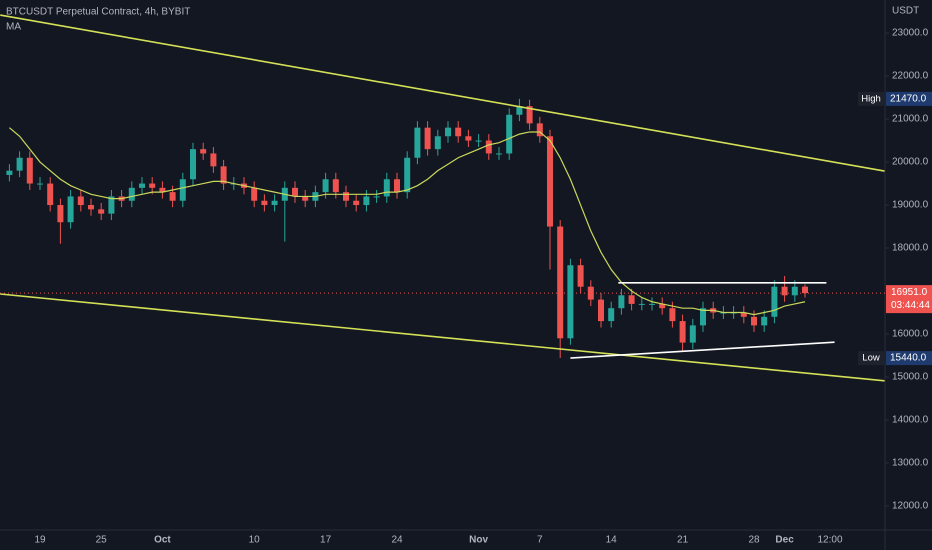 This screenshot has width=932, height=550. What do you see at coordinates (397, 540) in the screenshot?
I see `x-tick-label: 24` at bounding box center [397, 540].